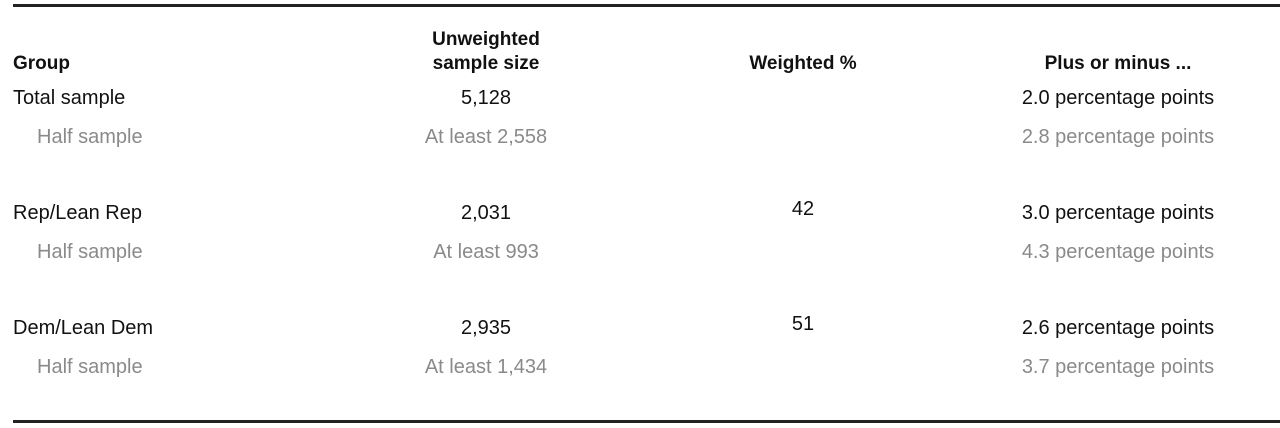 This screenshot has height=428, width=1280. What do you see at coordinates (486, 51) in the screenshot?
I see `header-sample: Unweighted sample size` at bounding box center [486, 51].